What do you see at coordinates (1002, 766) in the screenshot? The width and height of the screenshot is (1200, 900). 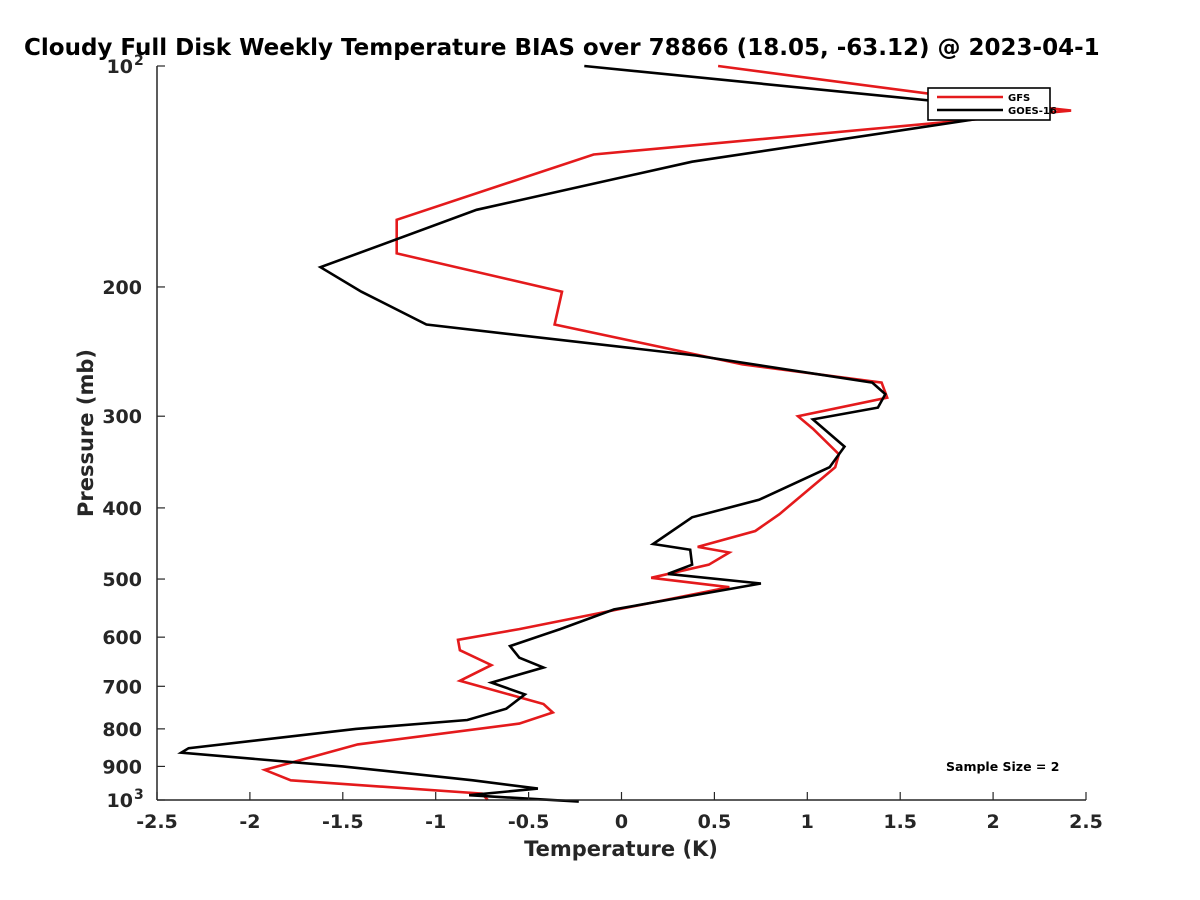 I see `sample-size-annotation: Sample Size = 2` at bounding box center [1002, 766].